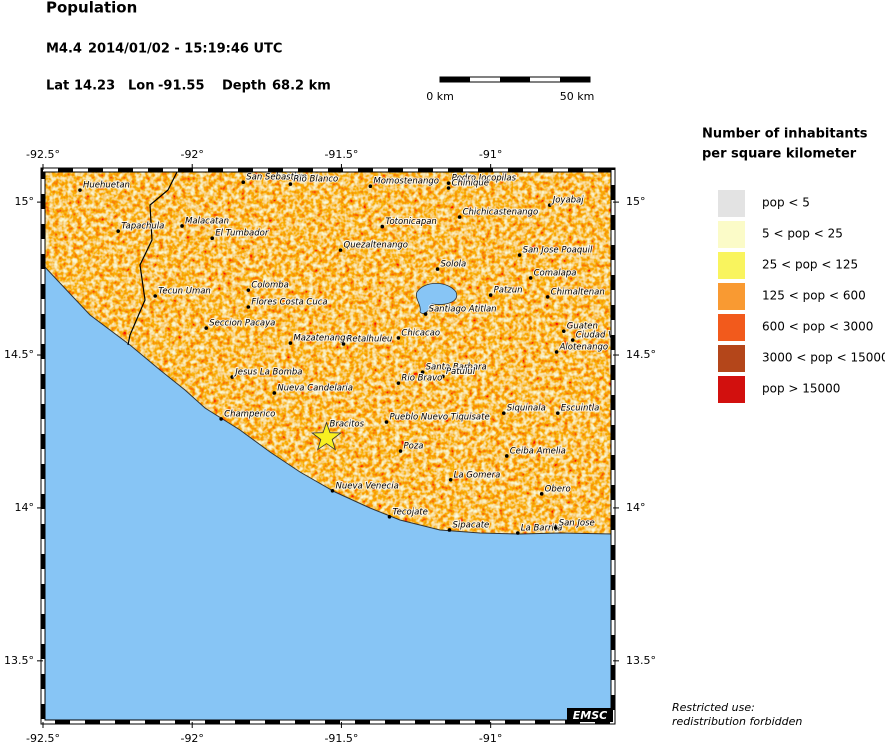  I want to click on city-label: Santa Barbara, so click(456, 368).